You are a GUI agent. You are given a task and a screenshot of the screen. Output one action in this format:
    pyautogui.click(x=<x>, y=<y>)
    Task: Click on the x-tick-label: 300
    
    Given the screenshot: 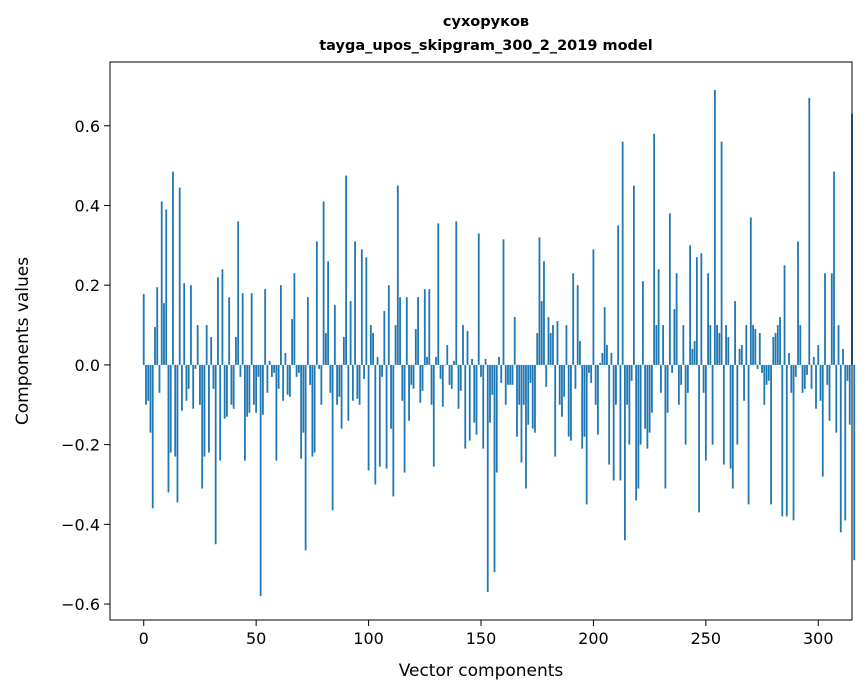 What is the action you would take?
    pyautogui.click(x=818, y=638)
    